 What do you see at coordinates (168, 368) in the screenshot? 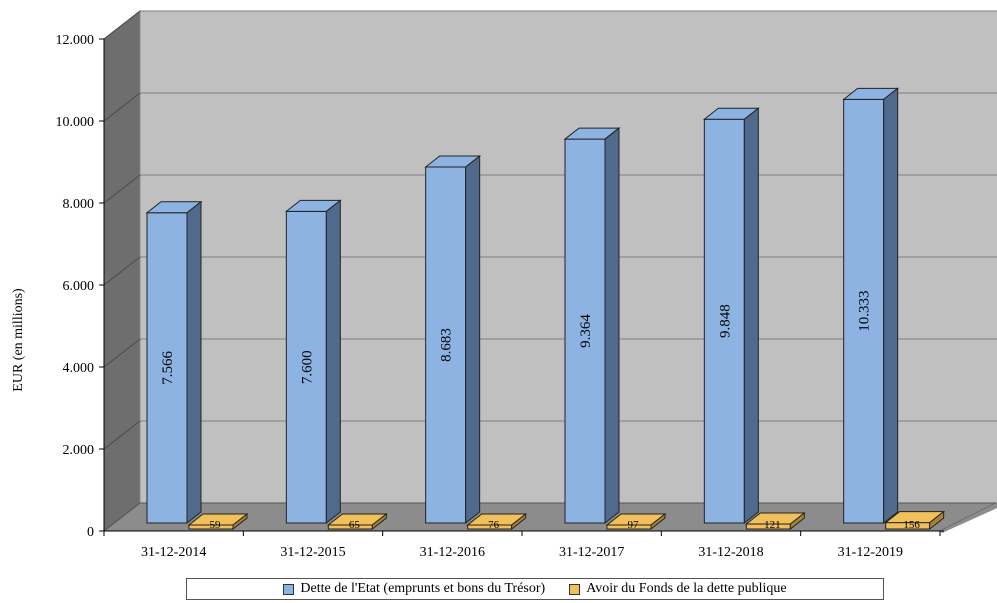
I see `data-label-dette: 7.566` at bounding box center [168, 368].